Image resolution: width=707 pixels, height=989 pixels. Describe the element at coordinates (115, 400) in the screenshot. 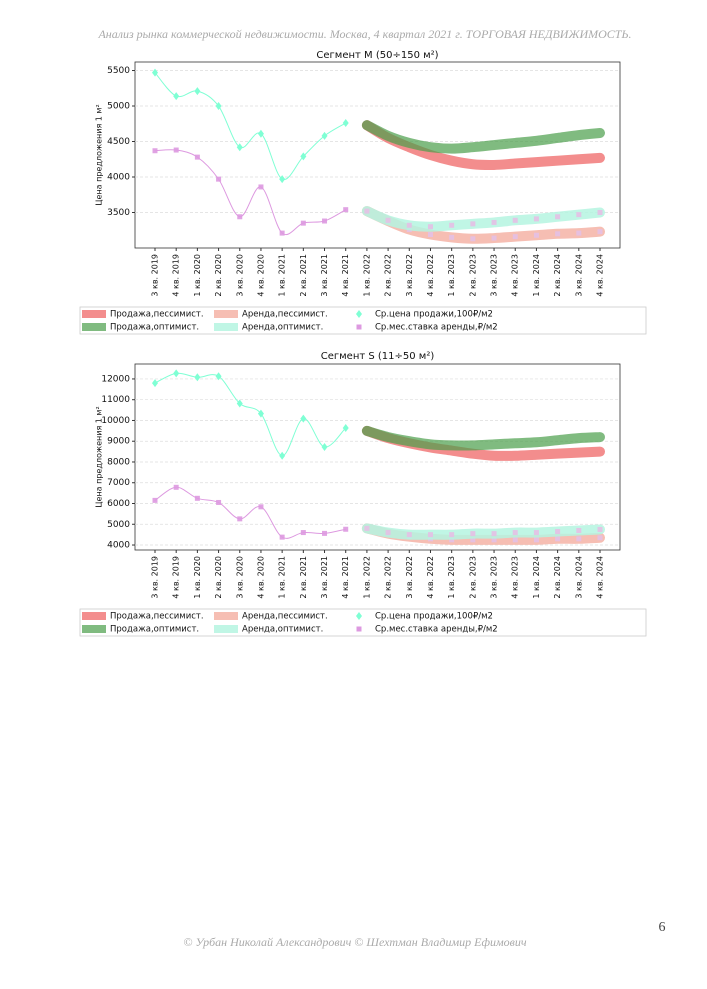

I see `y-tick-label: 11000` at that location.